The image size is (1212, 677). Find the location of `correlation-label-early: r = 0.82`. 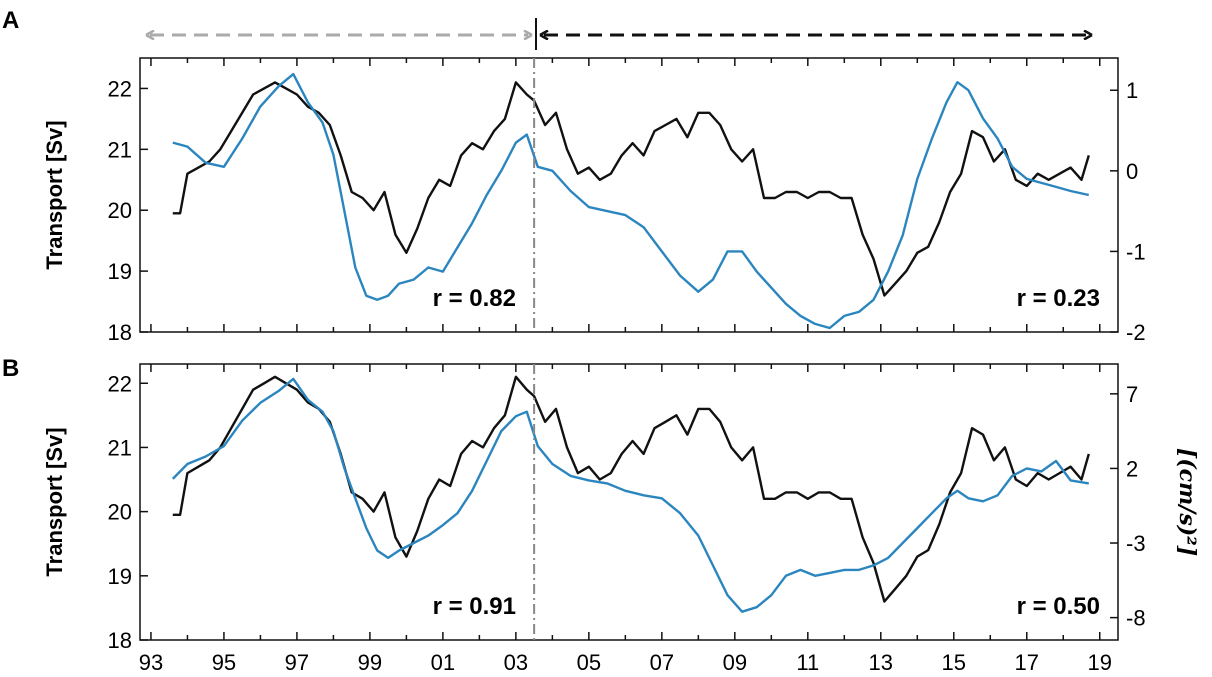

correlation-label-early: r = 0.82 is located at coordinates (474, 298).